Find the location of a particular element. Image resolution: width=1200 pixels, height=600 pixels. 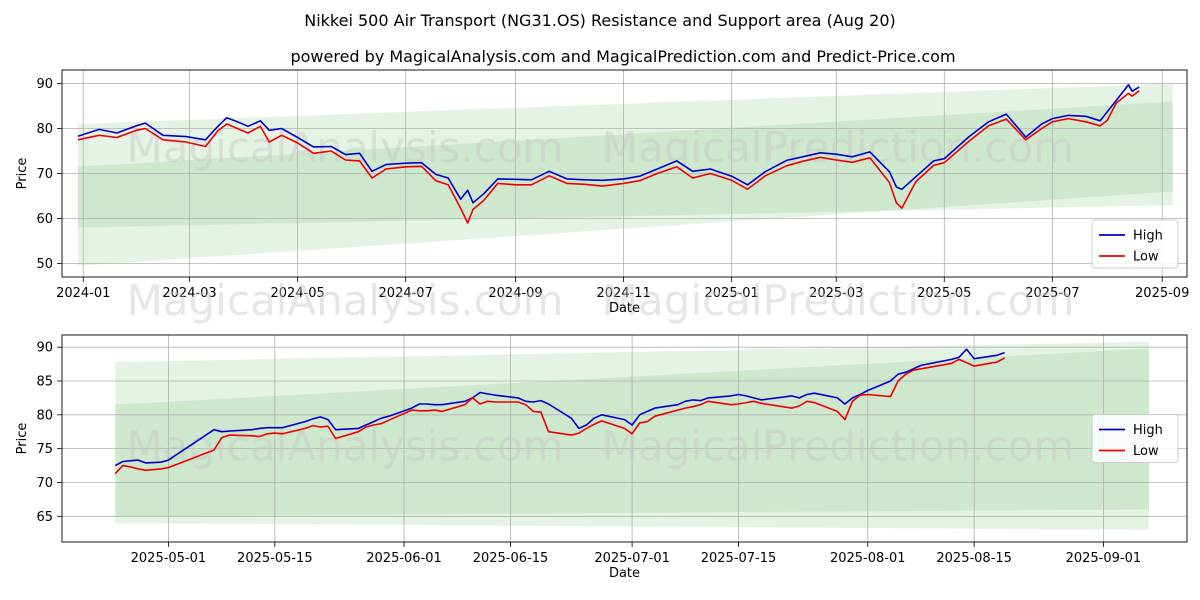

x-tick-label: 2024-11 is located at coordinates (623, 293).